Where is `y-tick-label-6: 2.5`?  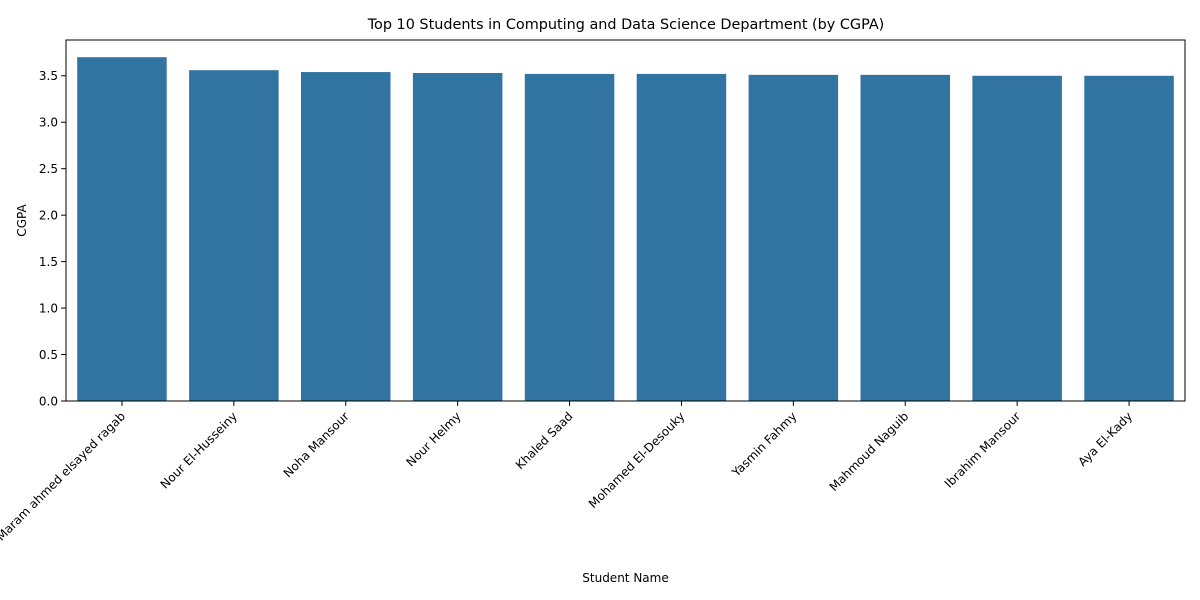 y-tick-label-6: 2.5 is located at coordinates (48, 169).